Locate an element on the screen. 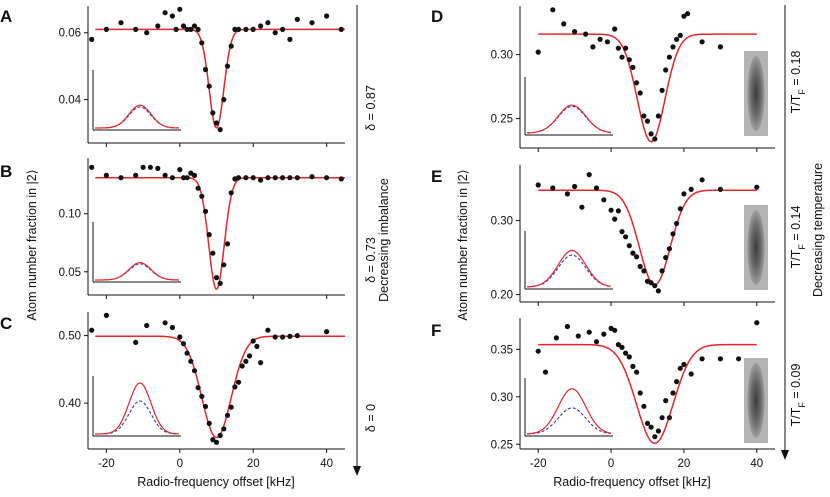  y-tick-label: 0.06 is located at coordinates (70, 34).